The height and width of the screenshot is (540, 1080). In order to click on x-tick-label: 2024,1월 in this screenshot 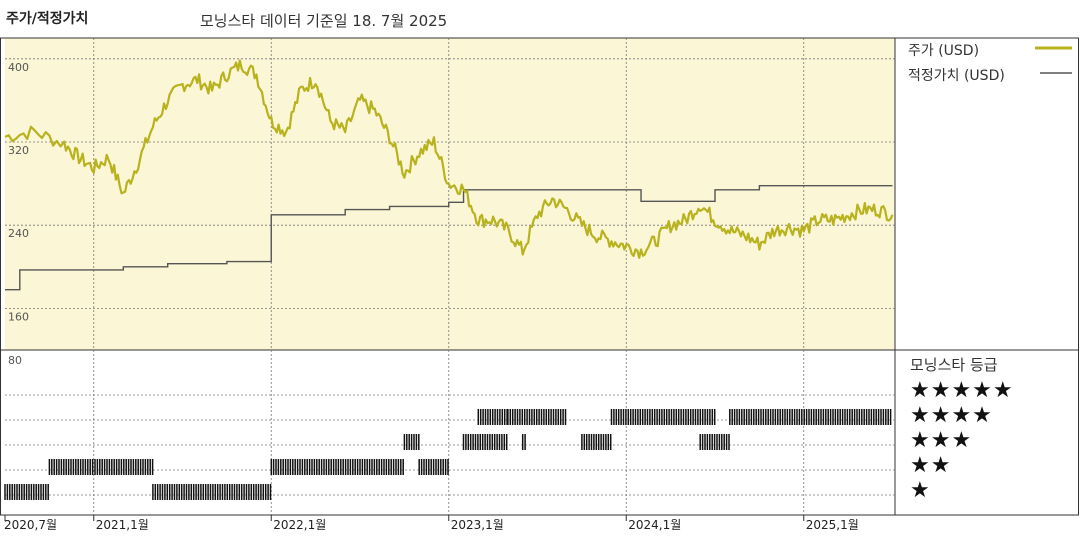, I will do `click(654, 525)`.